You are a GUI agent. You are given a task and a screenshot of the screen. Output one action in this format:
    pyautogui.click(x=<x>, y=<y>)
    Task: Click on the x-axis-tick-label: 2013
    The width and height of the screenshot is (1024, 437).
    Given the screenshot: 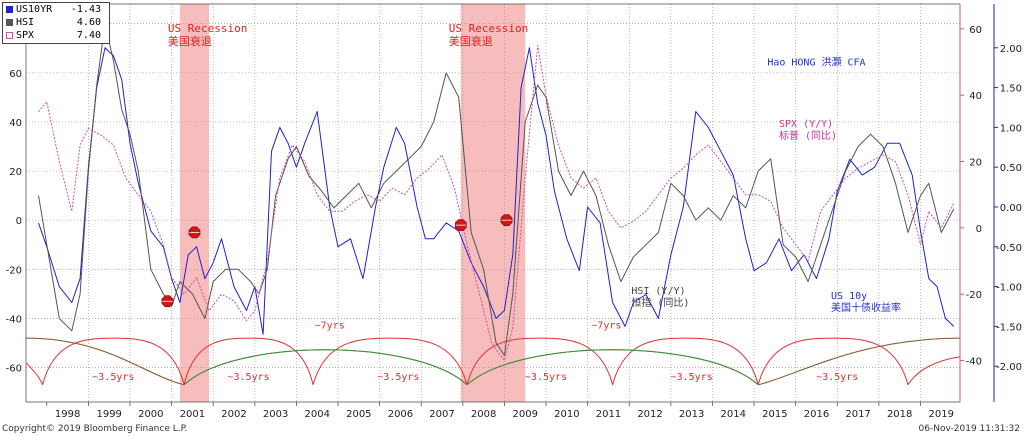 What is the action you would take?
    pyautogui.click(x=691, y=414)
    